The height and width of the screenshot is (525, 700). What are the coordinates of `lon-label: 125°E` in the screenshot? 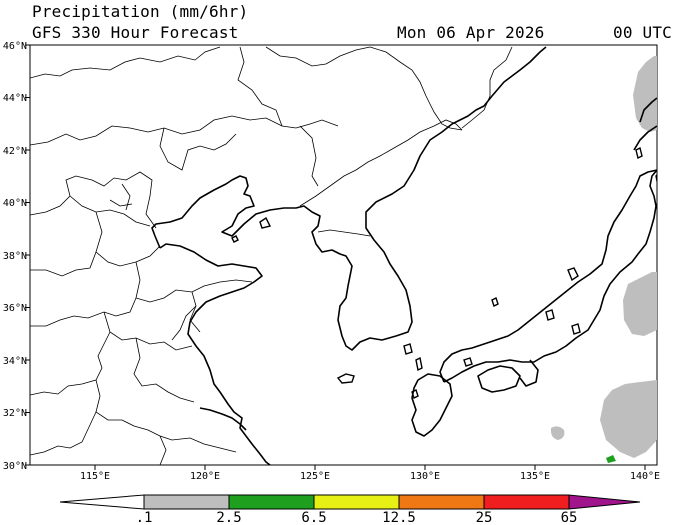 It's located at (315, 476).